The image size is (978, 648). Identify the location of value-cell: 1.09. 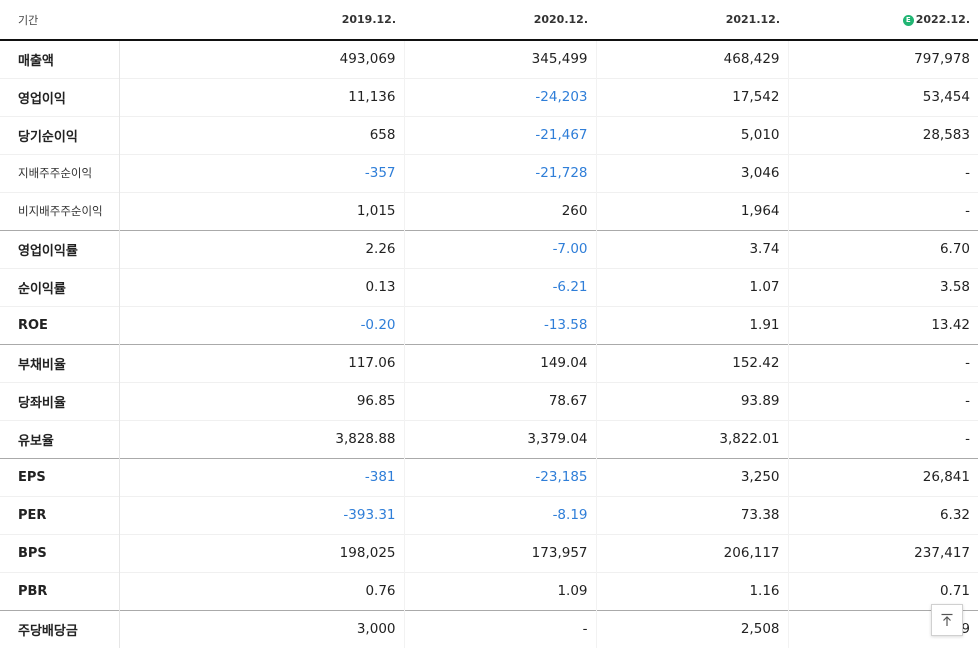
(500, 590).